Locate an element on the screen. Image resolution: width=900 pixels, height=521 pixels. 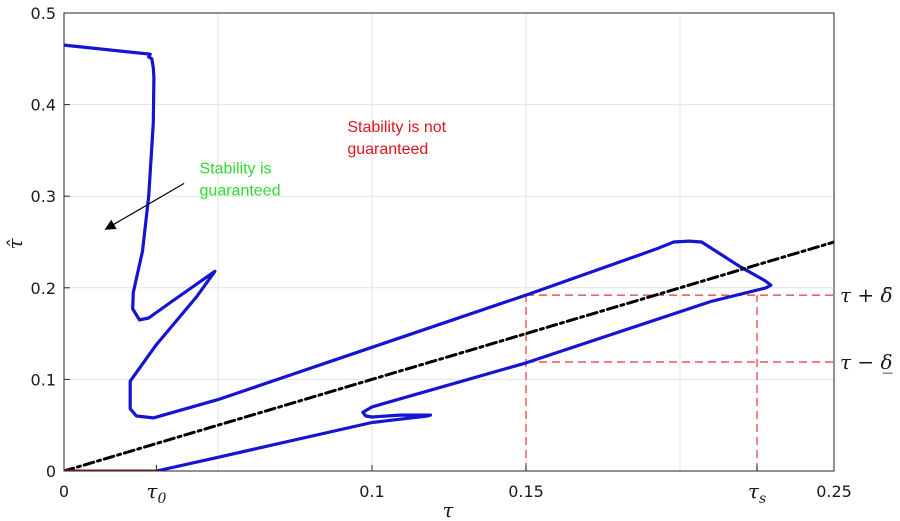
x-tick-label-1: 0.1 is located at coordinates (371, 491).